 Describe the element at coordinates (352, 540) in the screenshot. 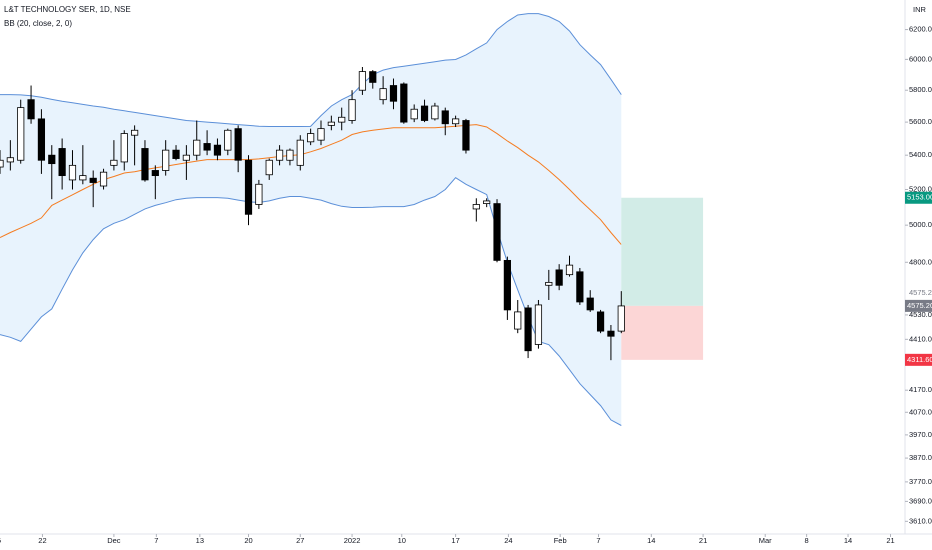

I see `x-tick-label: 2022` at that location.